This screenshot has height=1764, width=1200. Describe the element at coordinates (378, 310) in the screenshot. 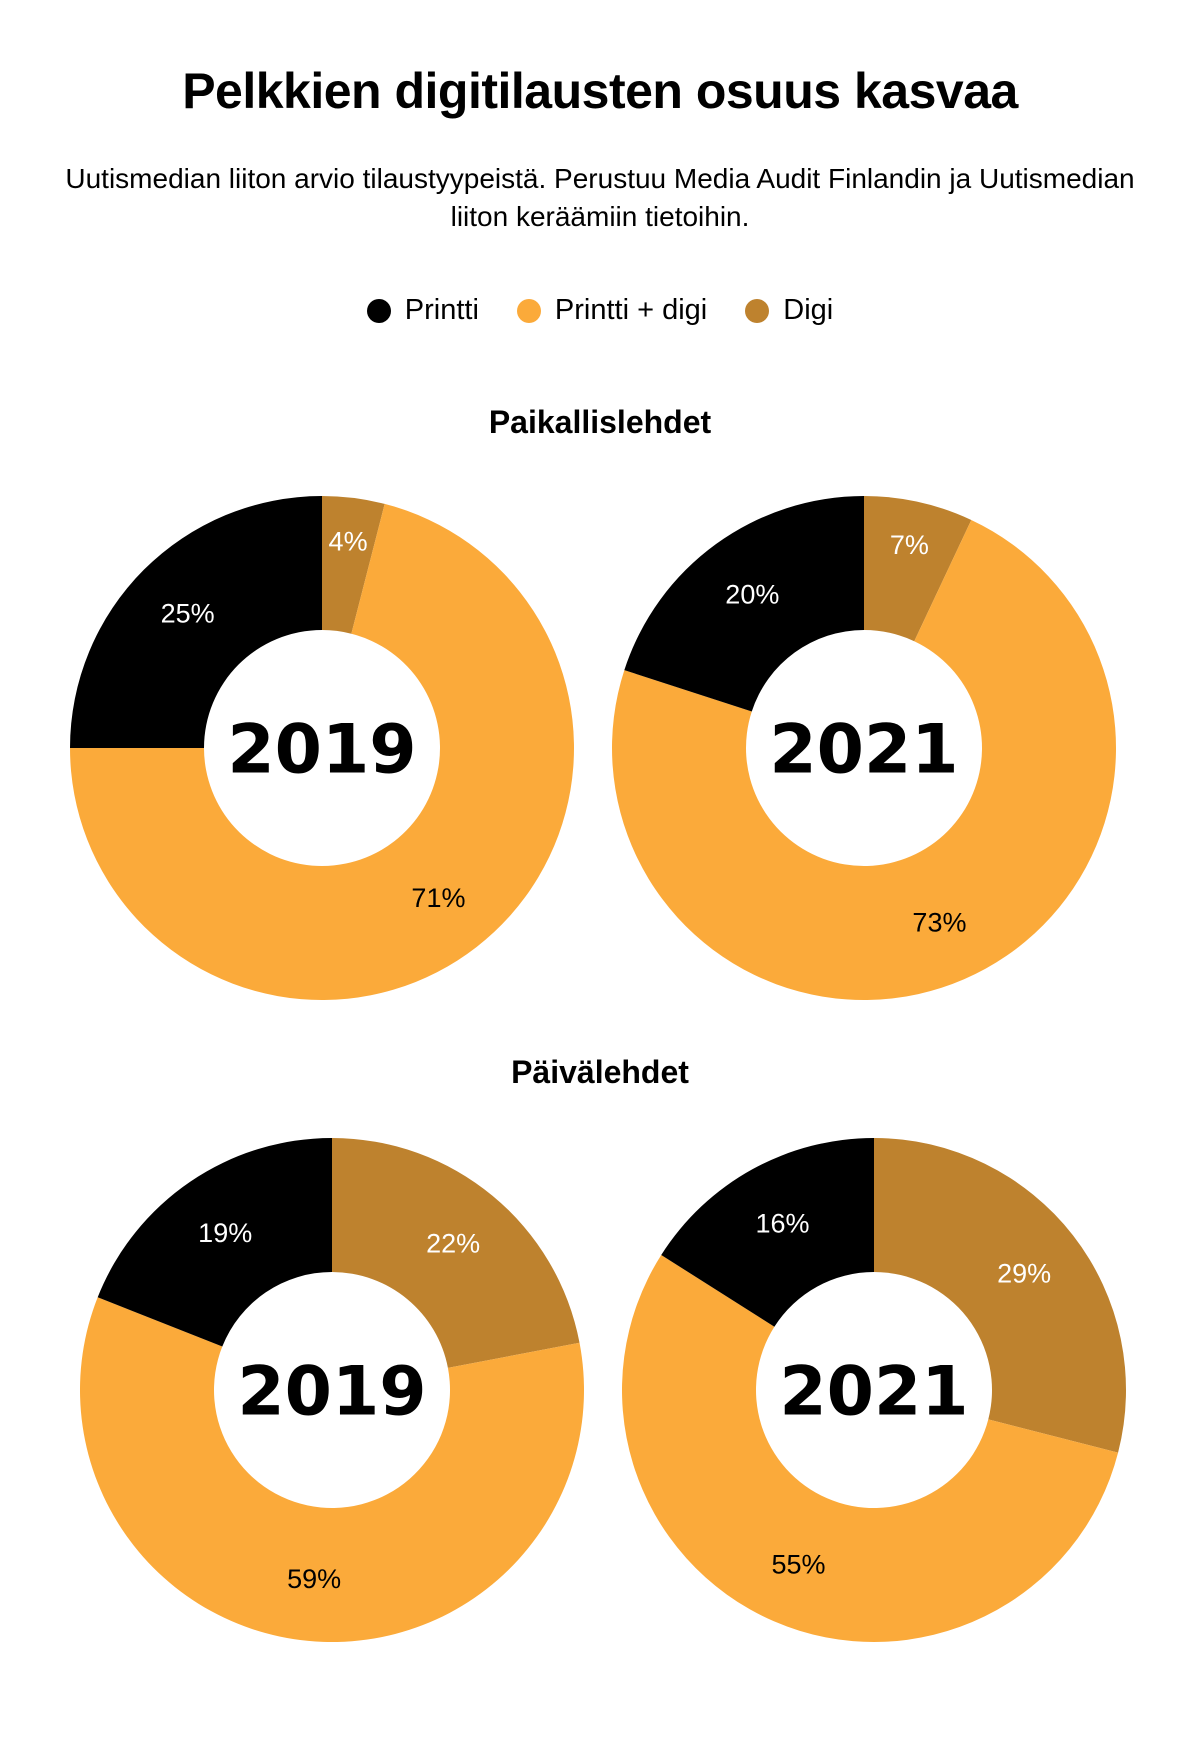

I see `legend-swatch-printti` at that location.